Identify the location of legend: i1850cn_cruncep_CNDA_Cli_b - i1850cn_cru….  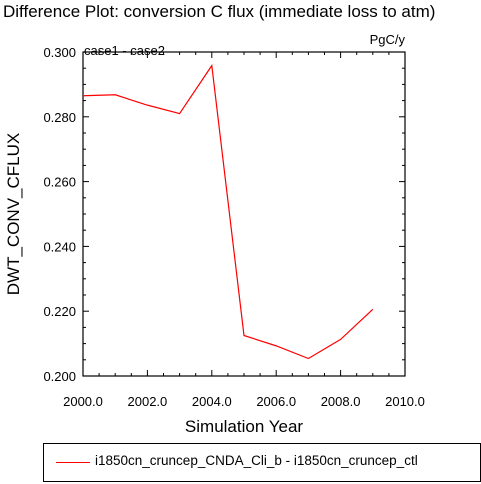
(262, 462).